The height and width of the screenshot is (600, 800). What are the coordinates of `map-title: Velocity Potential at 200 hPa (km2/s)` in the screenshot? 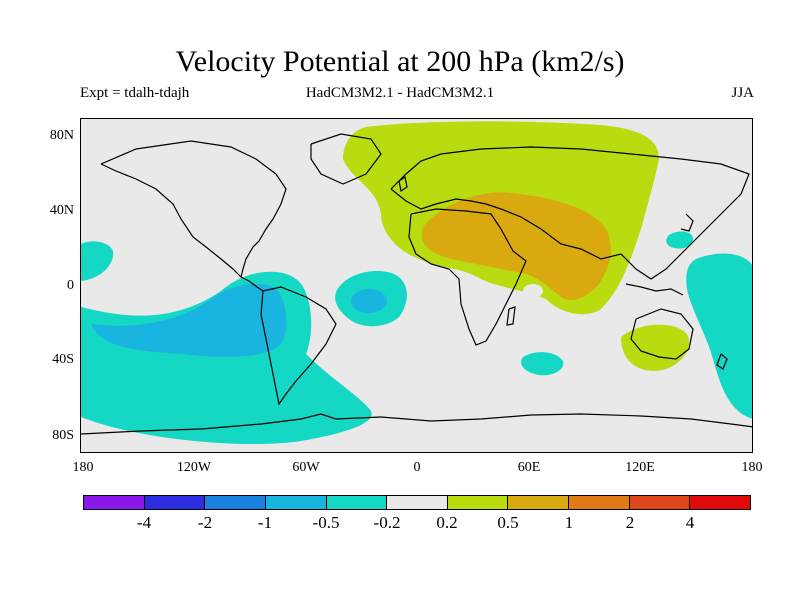 It's located at (400, 61).